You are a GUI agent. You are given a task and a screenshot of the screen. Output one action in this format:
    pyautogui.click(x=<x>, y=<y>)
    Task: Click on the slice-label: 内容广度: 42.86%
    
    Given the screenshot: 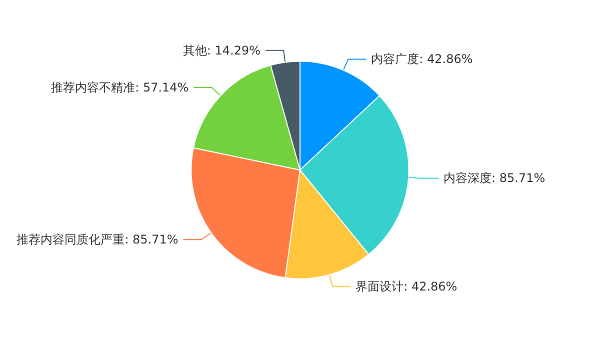 What is the action you would take?
    pyautogui.click(x=422, y=59)
    